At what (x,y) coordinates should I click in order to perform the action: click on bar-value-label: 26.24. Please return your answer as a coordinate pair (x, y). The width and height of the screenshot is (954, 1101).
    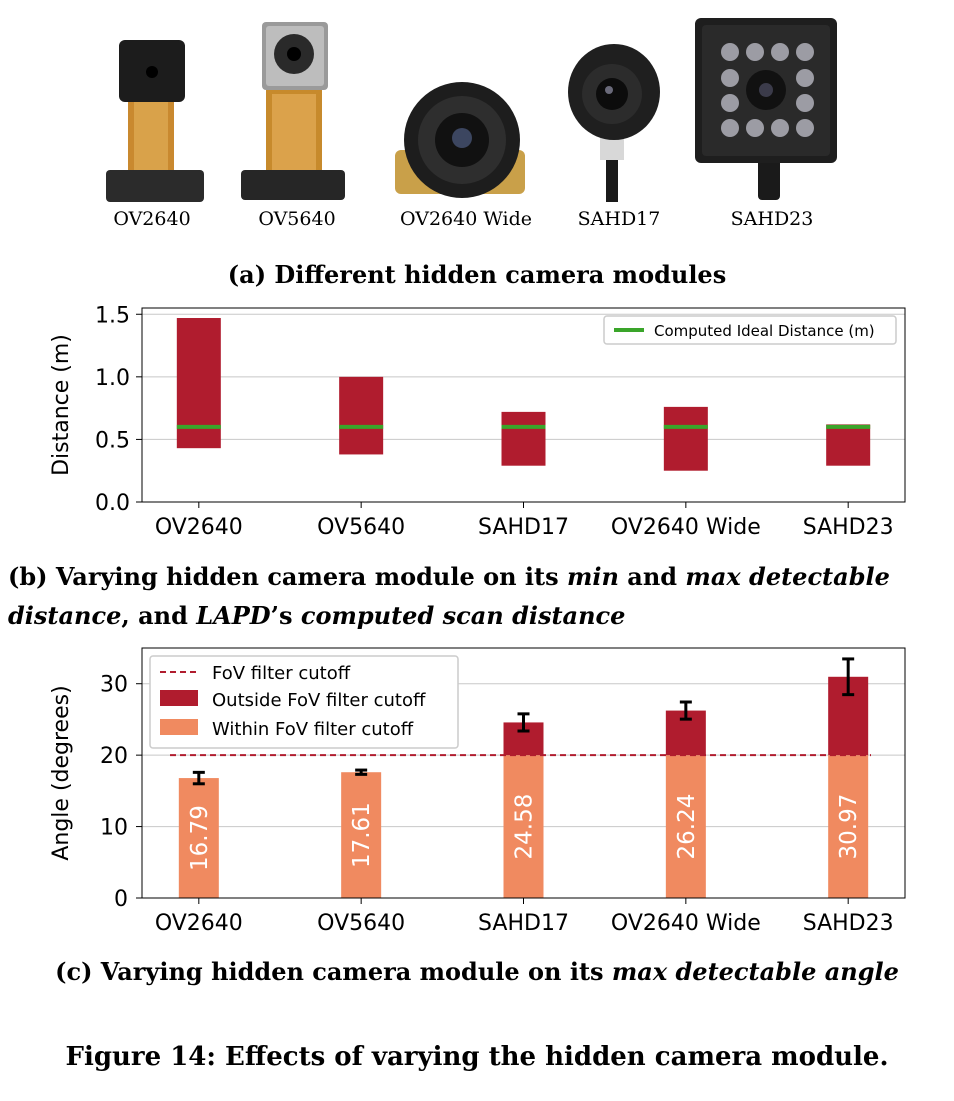
    Looking at the image, I should click on (687, 827).